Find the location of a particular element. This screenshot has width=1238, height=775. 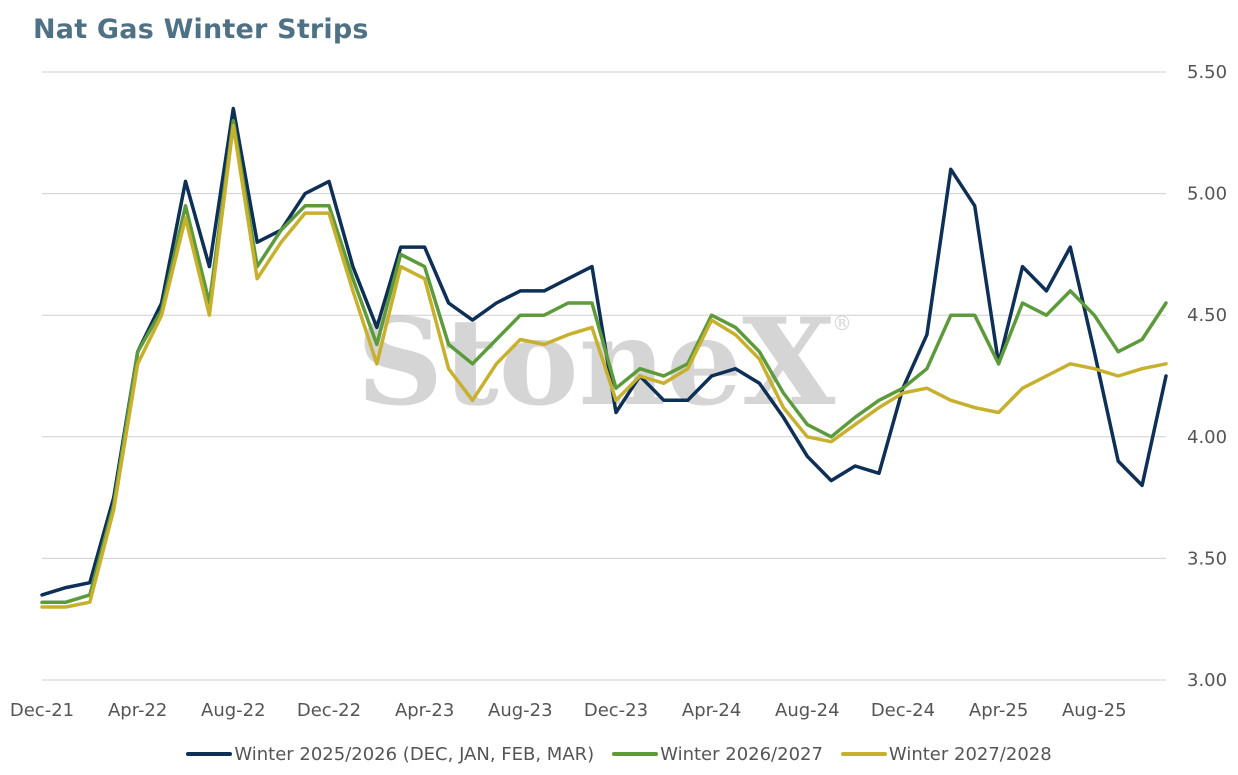

legend-item-winter-2025-2026: Winter 2025/2026 (DEC, JAN, FEB, MAR) is located at coordinates (390, 754).